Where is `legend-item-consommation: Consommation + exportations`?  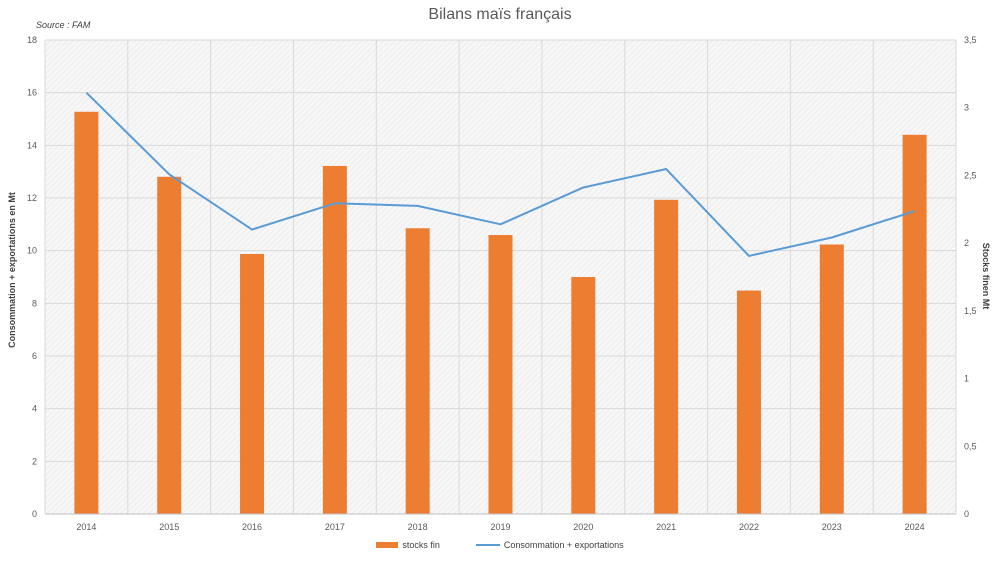 legend-item-consommation: Consommation + exportations is located at coordinates (549, 545).